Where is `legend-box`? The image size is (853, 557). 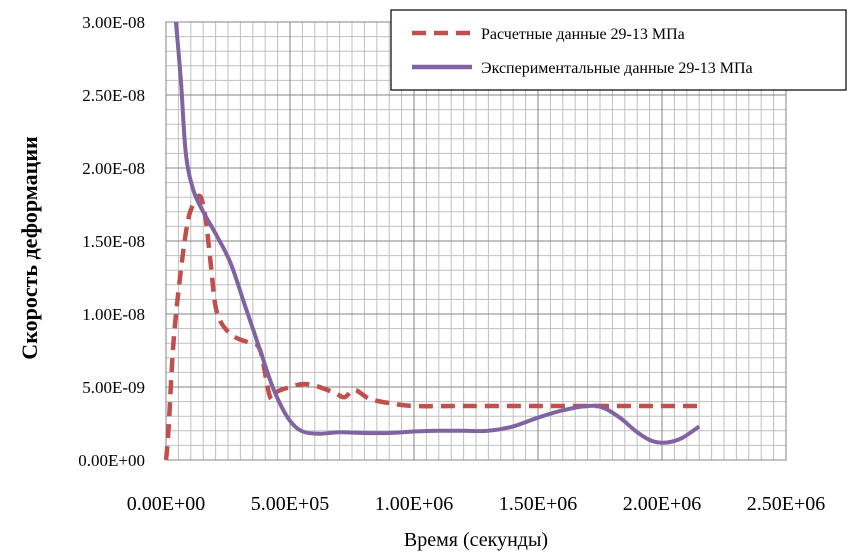
legend-box is located at coordinates (618, 50).